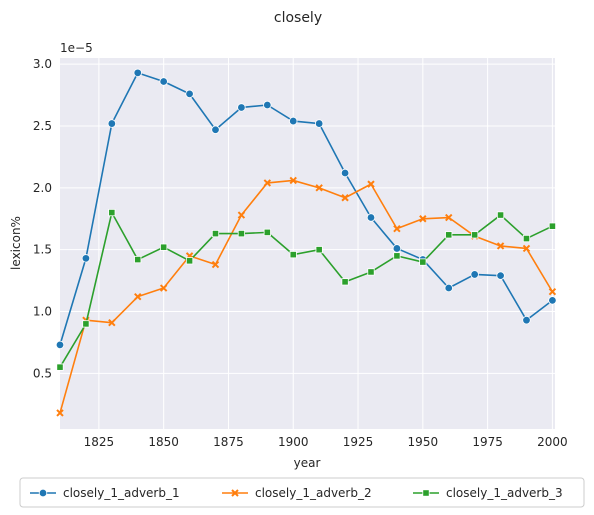 The height and width of the screenshot is (515, 594). What do you see at coordinates (42, 64) in the screenshot?
I see `y-tick-label: 3.0` at bounding box center [42, 64].